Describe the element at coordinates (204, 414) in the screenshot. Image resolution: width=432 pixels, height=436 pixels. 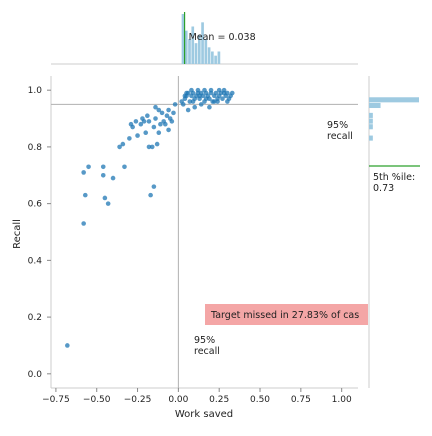
I see `x-axis-label: Work saved` at that location.